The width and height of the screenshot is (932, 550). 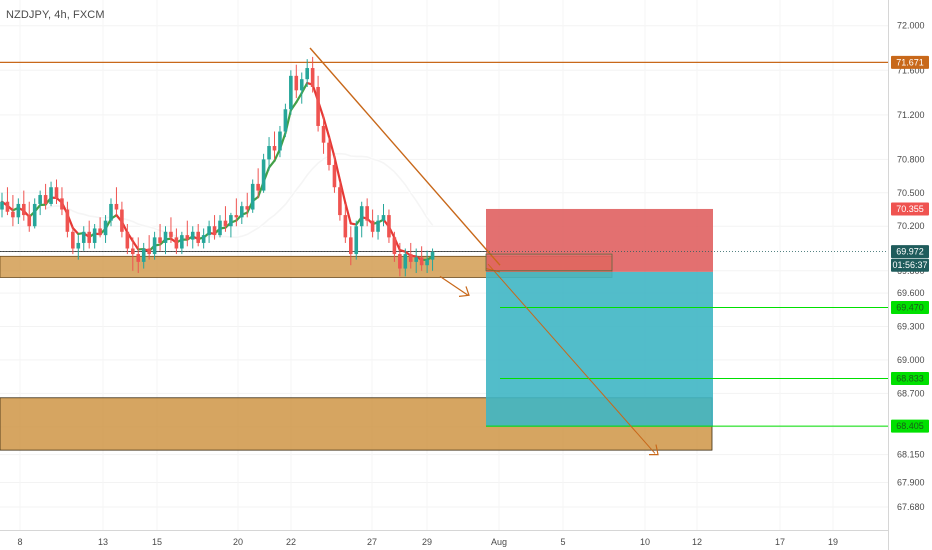 I want to click on price-tick-label: 69.300, so click(x=911, y=326).